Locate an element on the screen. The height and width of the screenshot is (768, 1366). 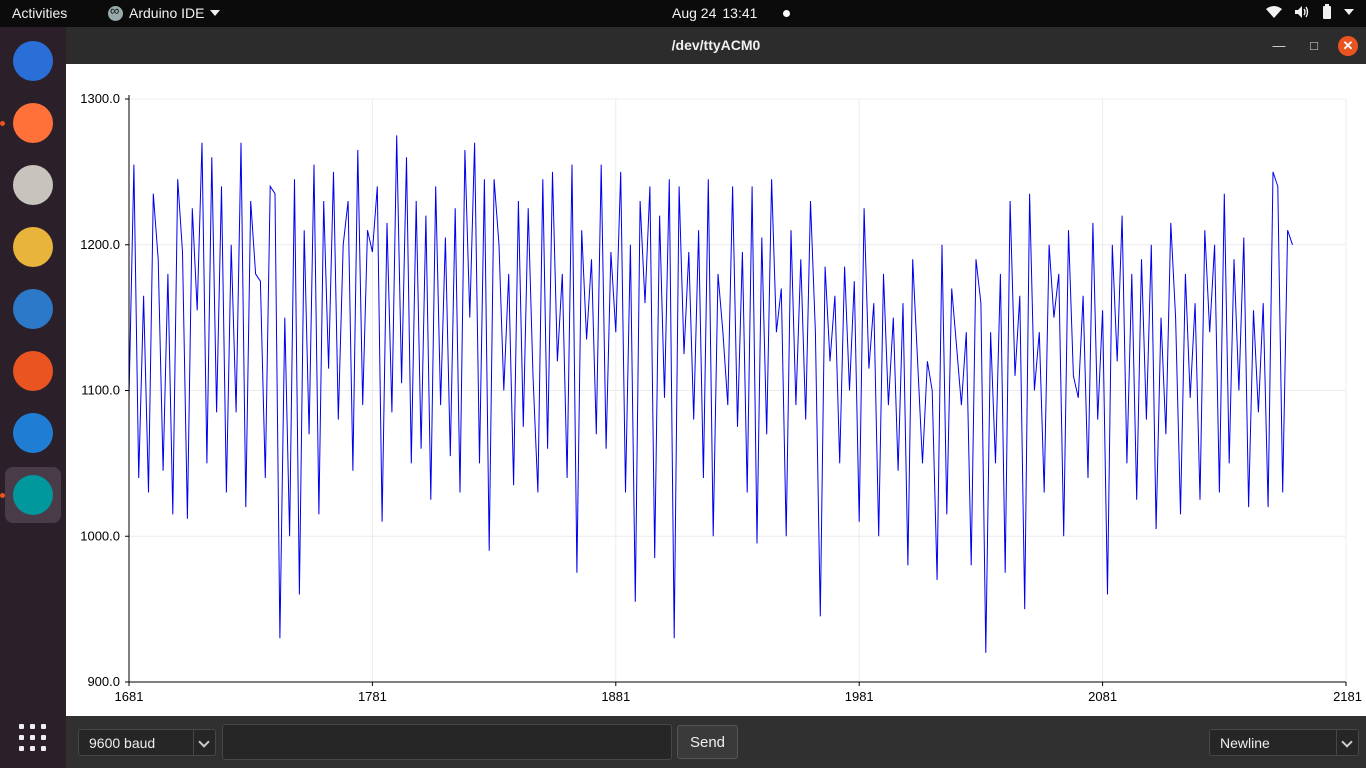
y-tick-label: 900.0 is located at coordinates (103, 681).